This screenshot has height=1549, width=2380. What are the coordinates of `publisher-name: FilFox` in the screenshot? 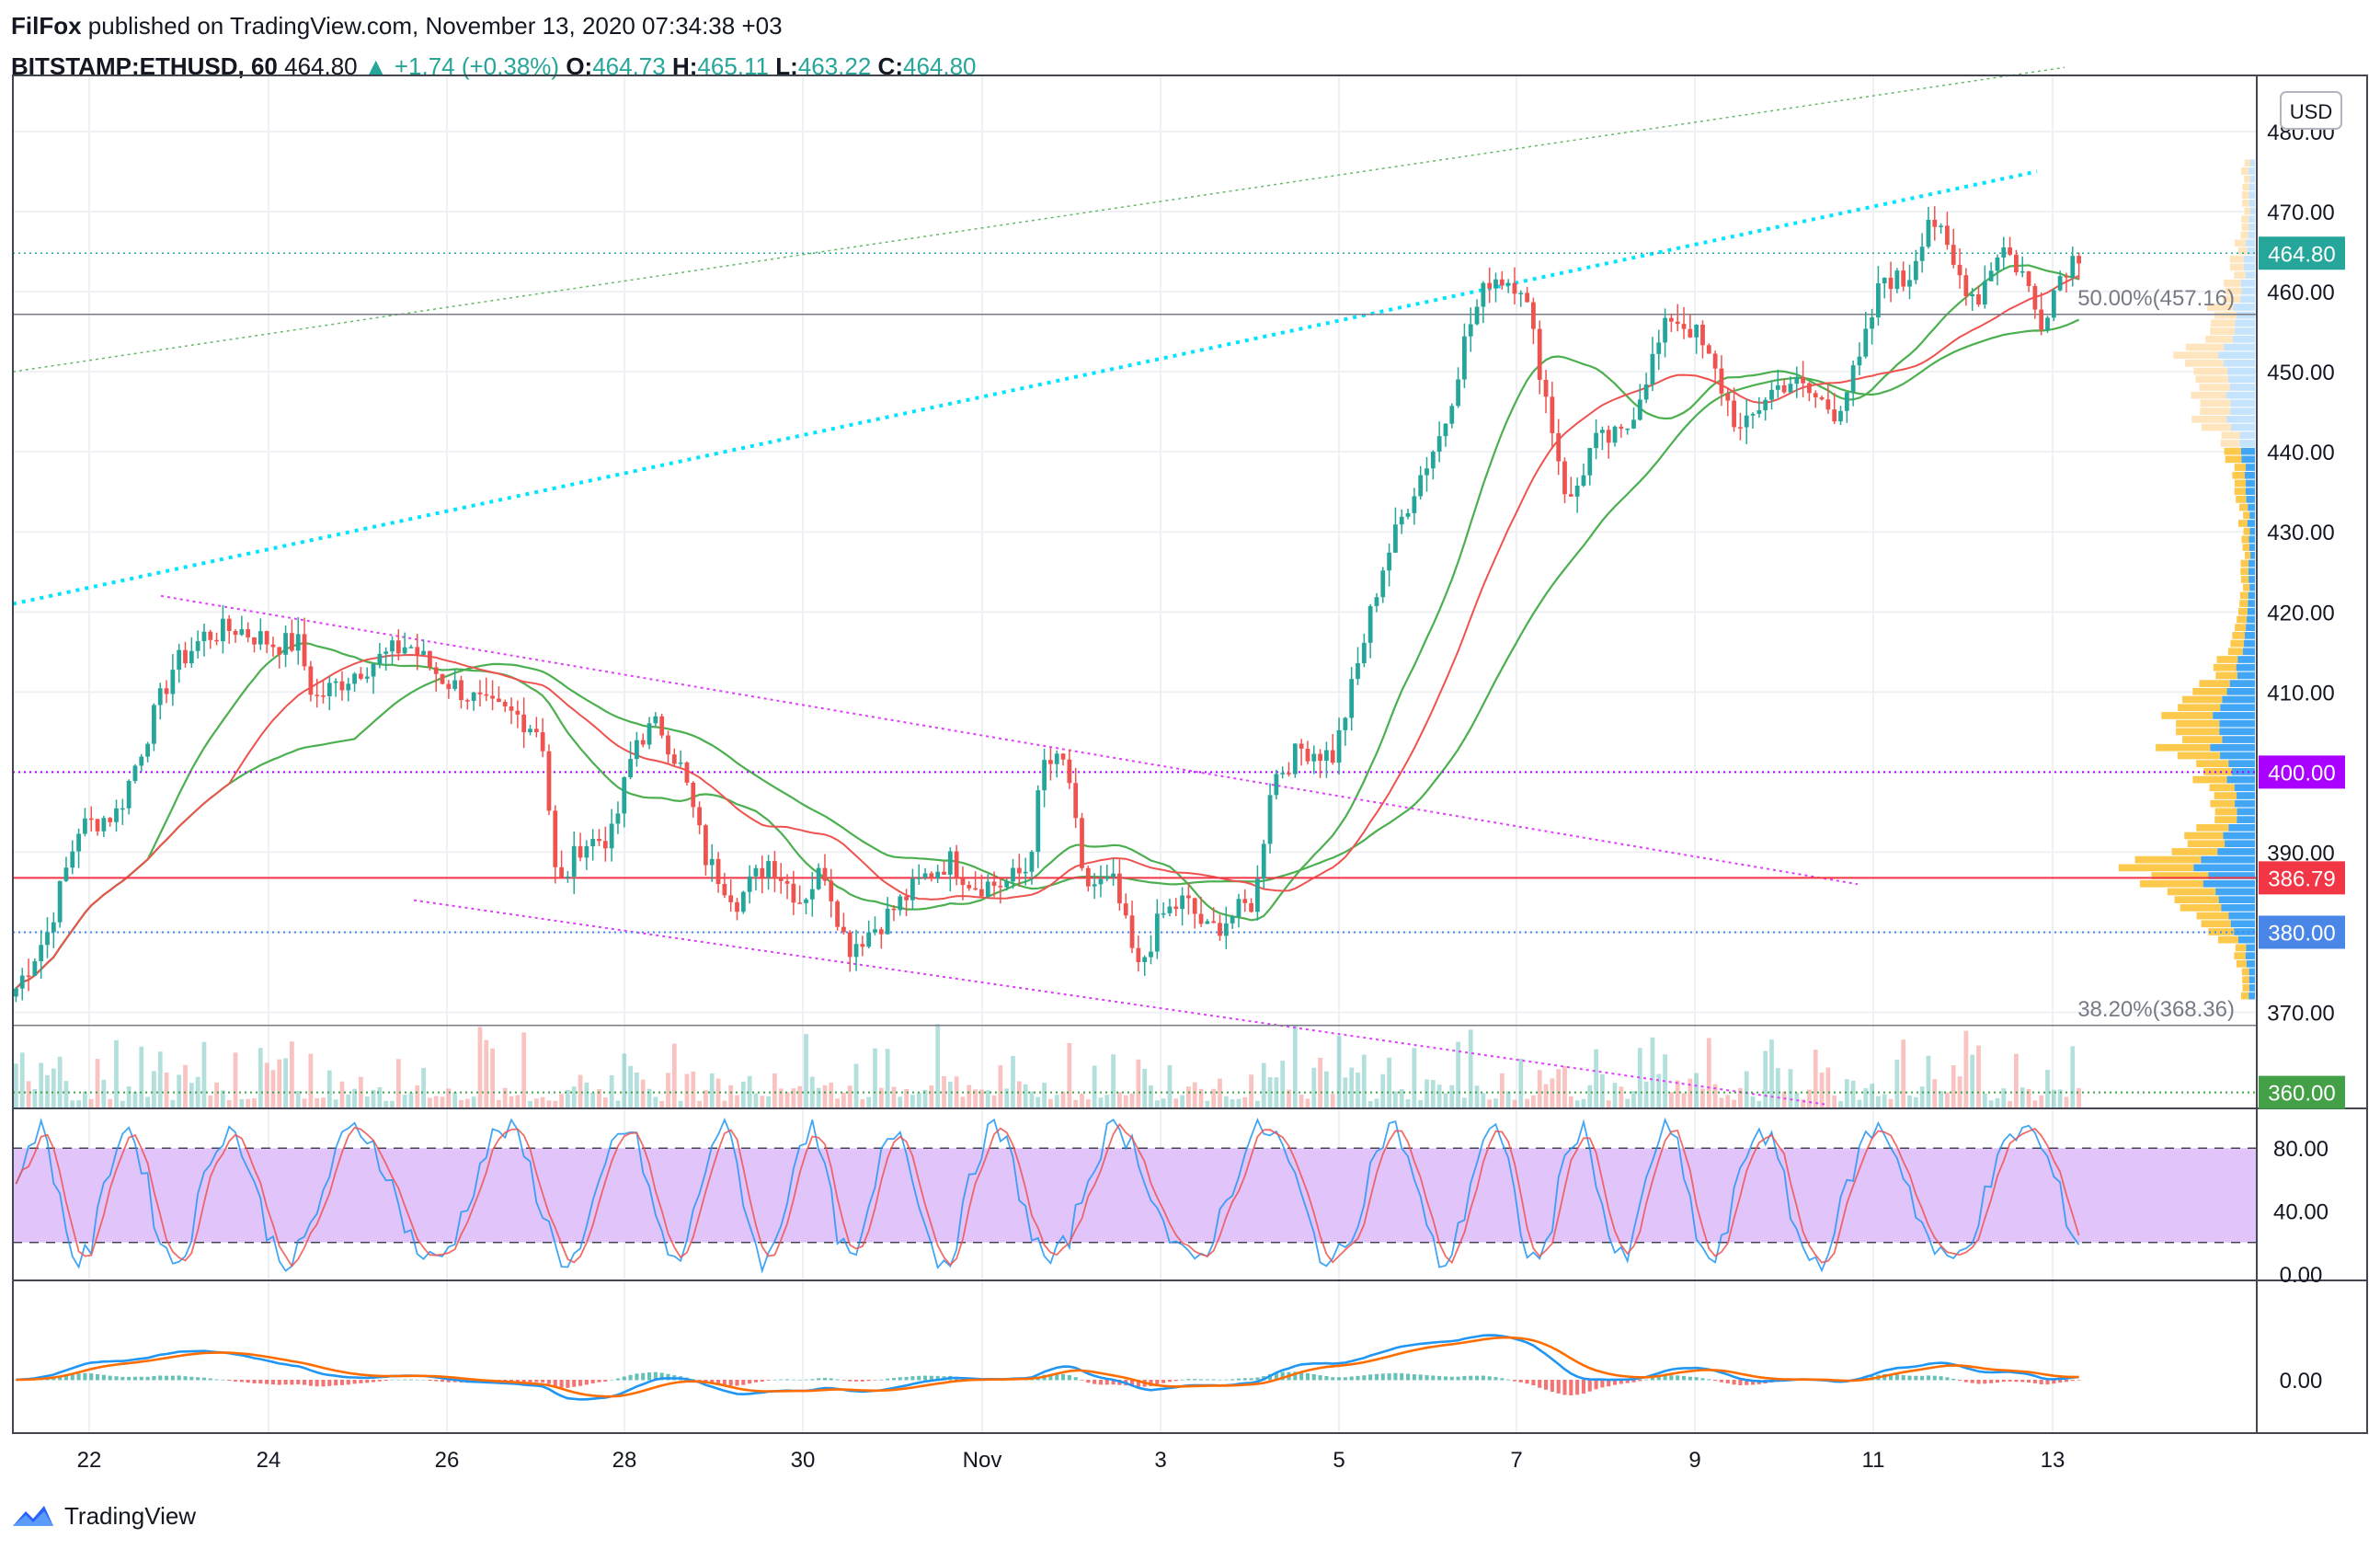 It's located at (46, 26).